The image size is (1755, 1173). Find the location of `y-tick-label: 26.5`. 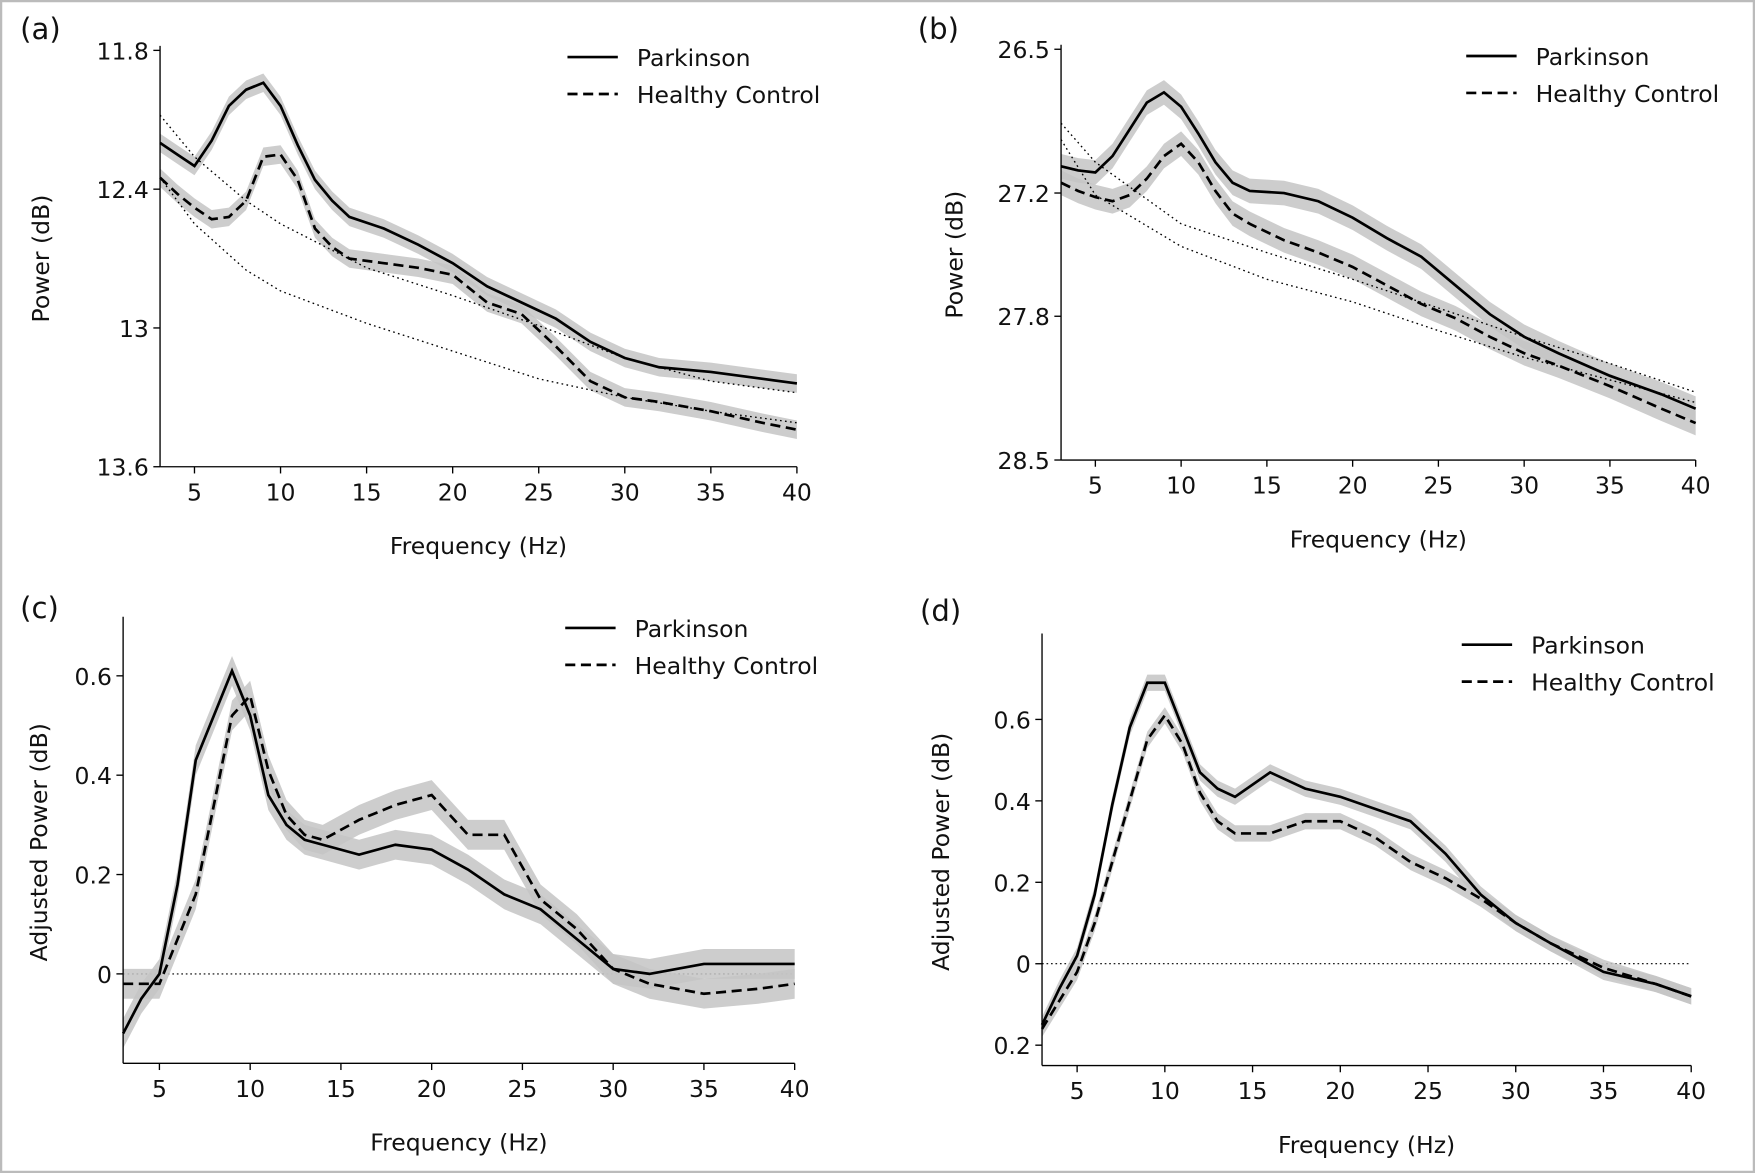

y-tick-label: 26.5 is located at coordinates (1024, 50).